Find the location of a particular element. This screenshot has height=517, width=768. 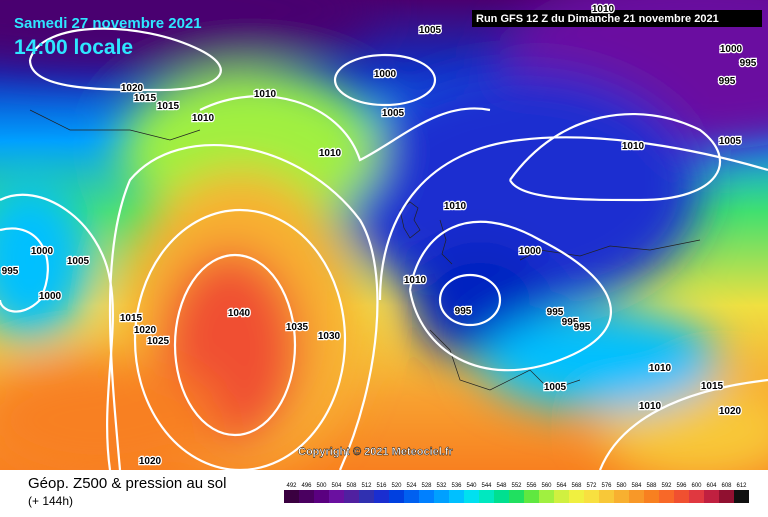

legend-label: 528 is located at coordinates (426, 486).